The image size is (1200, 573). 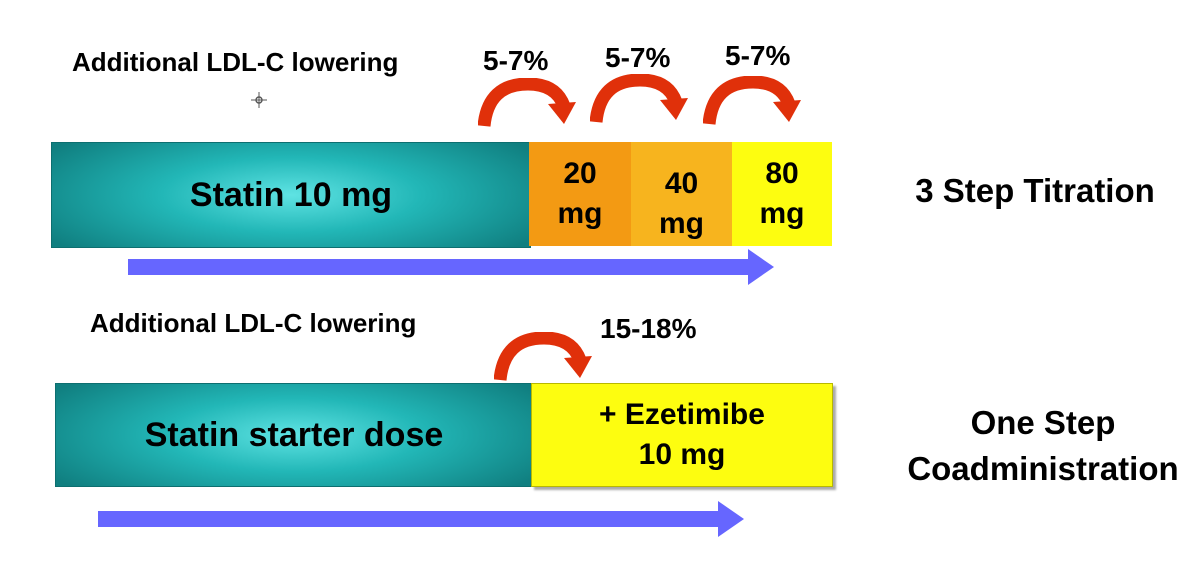 What do you see at coordinates (682, 414) in the screenshot?
I see `ezetimibe-line1: + Ezetimibe` at bounding box center [682, 414].